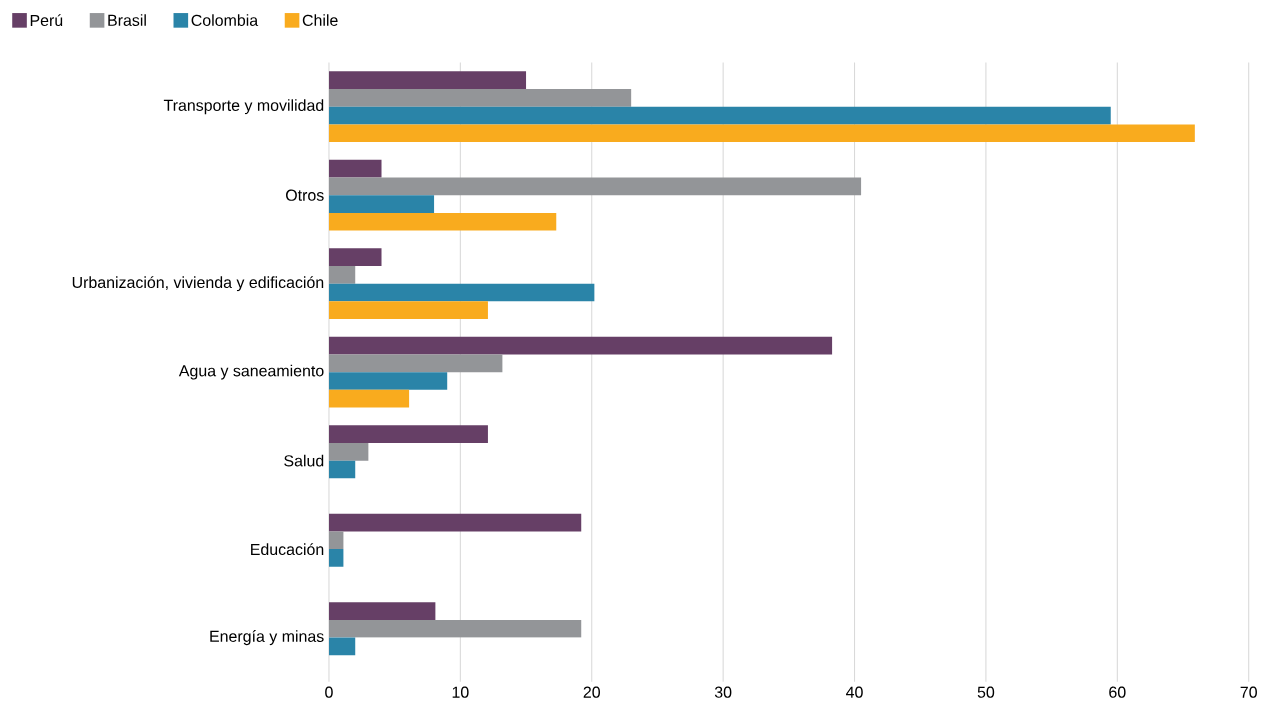 The height and width of the screenshot is (722, 1262). What do you see at coordinates (329, 692) in the screenshot?
I see `x-tick-label: 0` at bounding box center [329, 692].